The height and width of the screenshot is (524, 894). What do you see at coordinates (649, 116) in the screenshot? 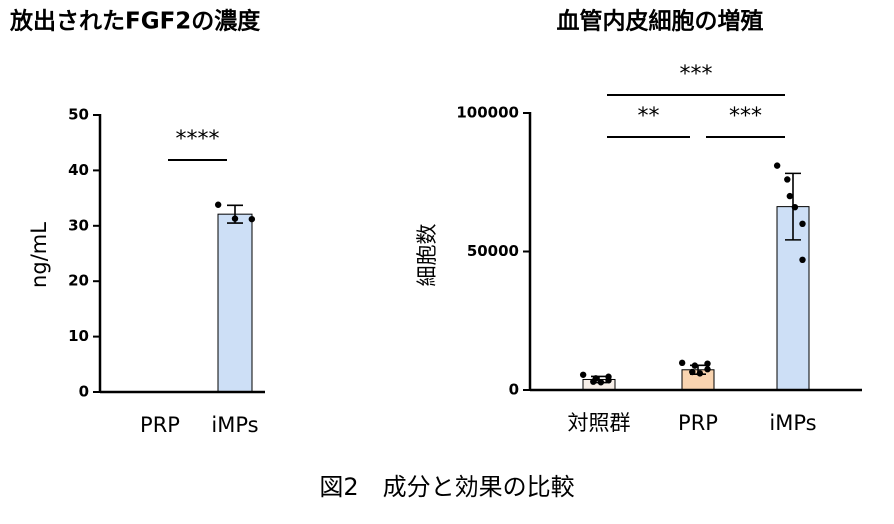
I see `significance-label: **` at bounding box center [649, 116].